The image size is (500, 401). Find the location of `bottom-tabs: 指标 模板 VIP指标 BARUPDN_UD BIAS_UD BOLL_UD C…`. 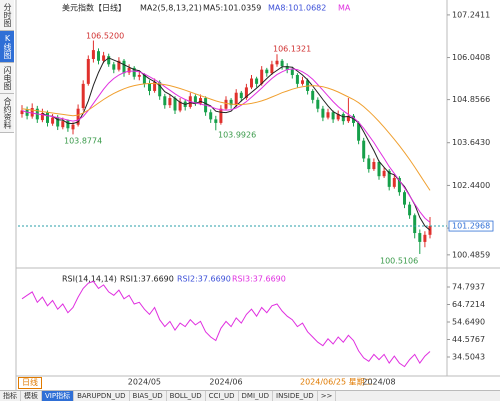

bottom-tabs: 指标 模板 VIP指标 BARUPDN_UD BIAS_UD BOLL_UD C… is located at coordinates (250, 395).